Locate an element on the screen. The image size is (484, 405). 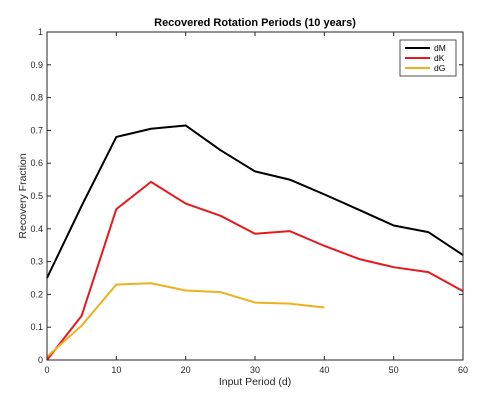
y-tick-label: 0.7 is located at coordinates (36, 130).